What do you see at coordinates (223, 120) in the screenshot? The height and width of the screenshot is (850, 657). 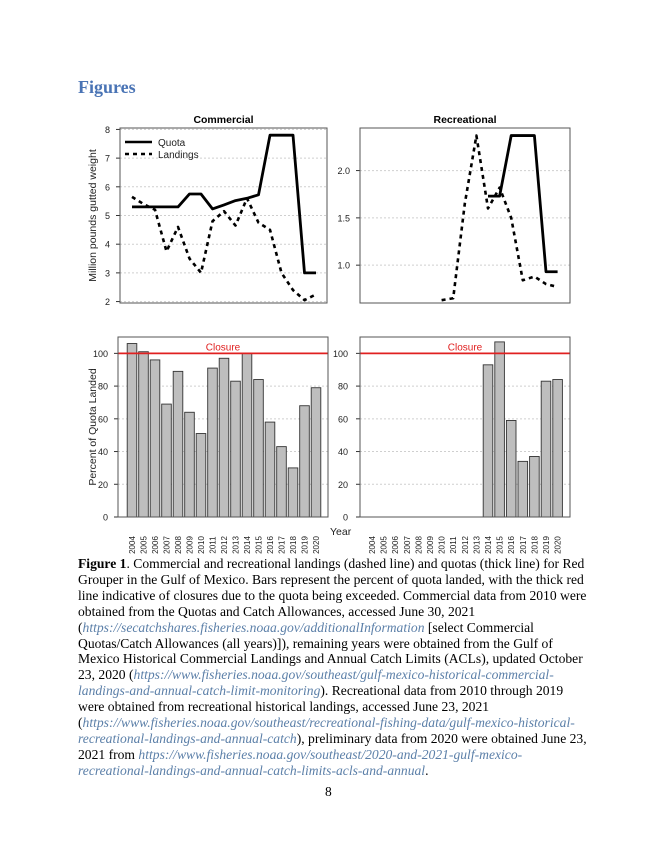 I see `panel-title: Commercial` at bounding box center [223, 120].